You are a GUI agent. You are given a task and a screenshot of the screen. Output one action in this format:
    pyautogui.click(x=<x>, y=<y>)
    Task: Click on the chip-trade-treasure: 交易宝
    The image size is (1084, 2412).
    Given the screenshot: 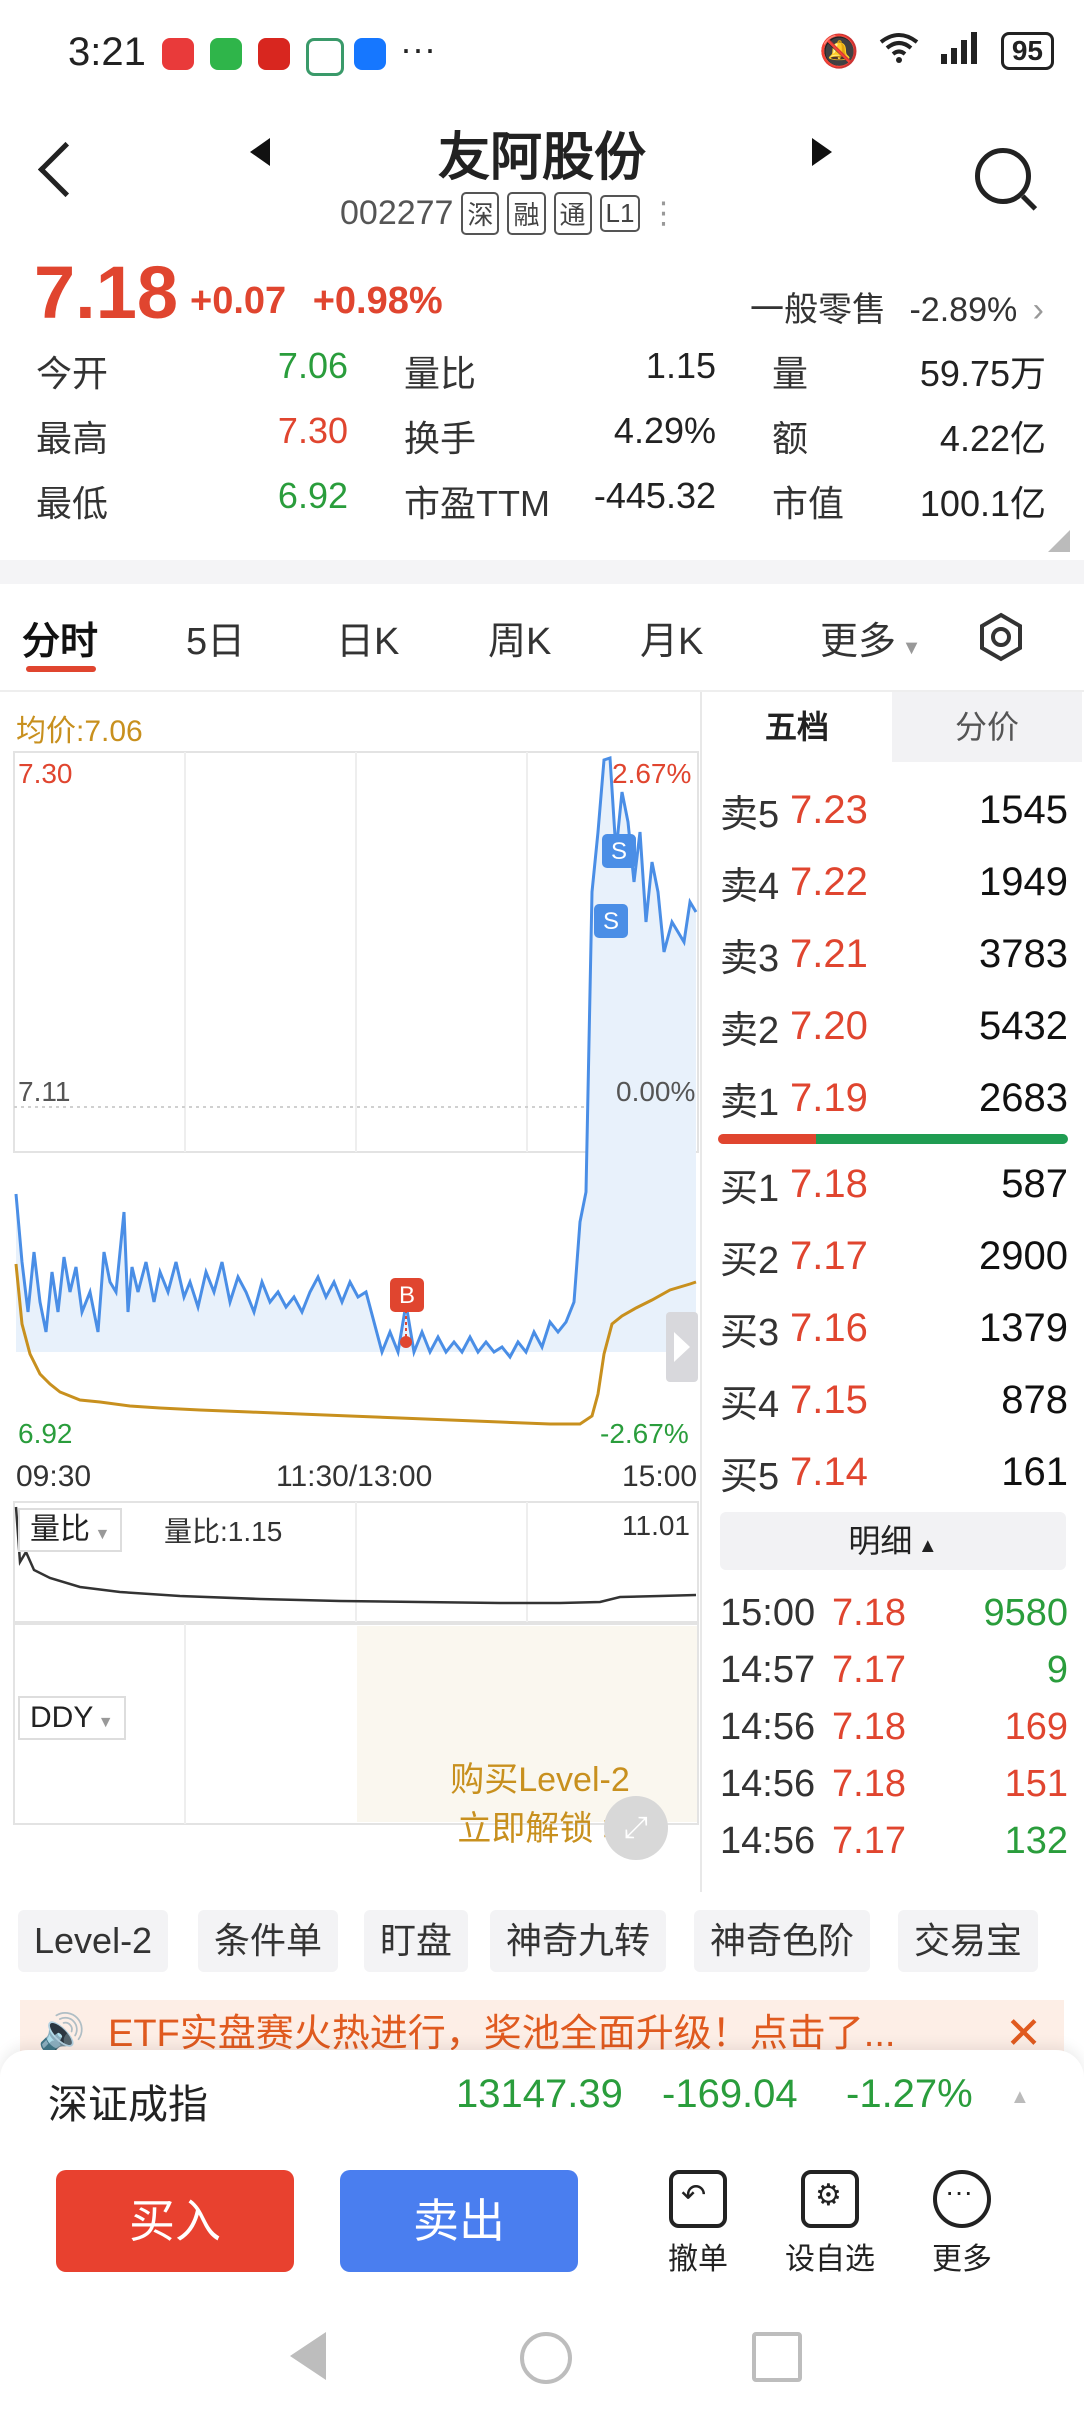 What is the action you would take?
    pyautogui.click(x=968, y=1941)
    